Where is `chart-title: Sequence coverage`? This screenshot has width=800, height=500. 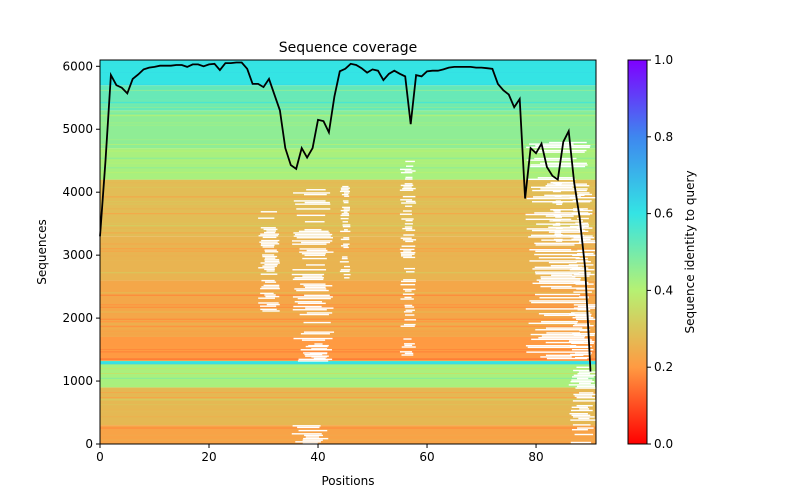
chart-title: Sequence coverage is located at coordinates (348, 48).